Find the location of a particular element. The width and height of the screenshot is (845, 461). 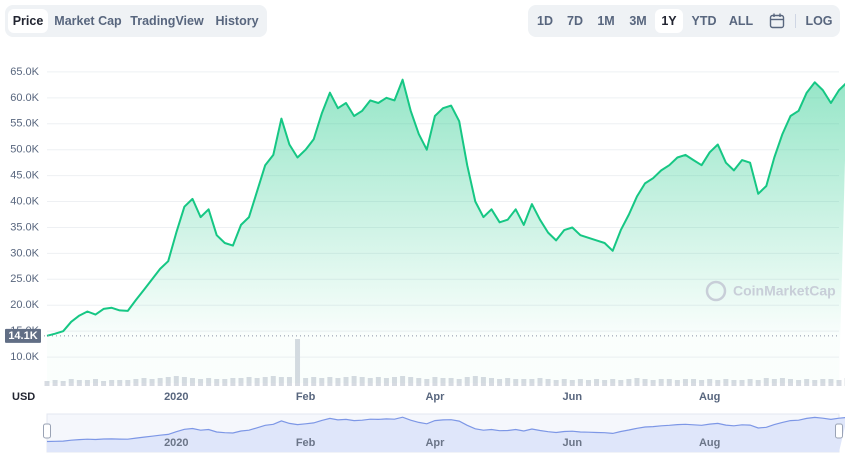

navigator-label: Jun is located at coordinates (573, 443).